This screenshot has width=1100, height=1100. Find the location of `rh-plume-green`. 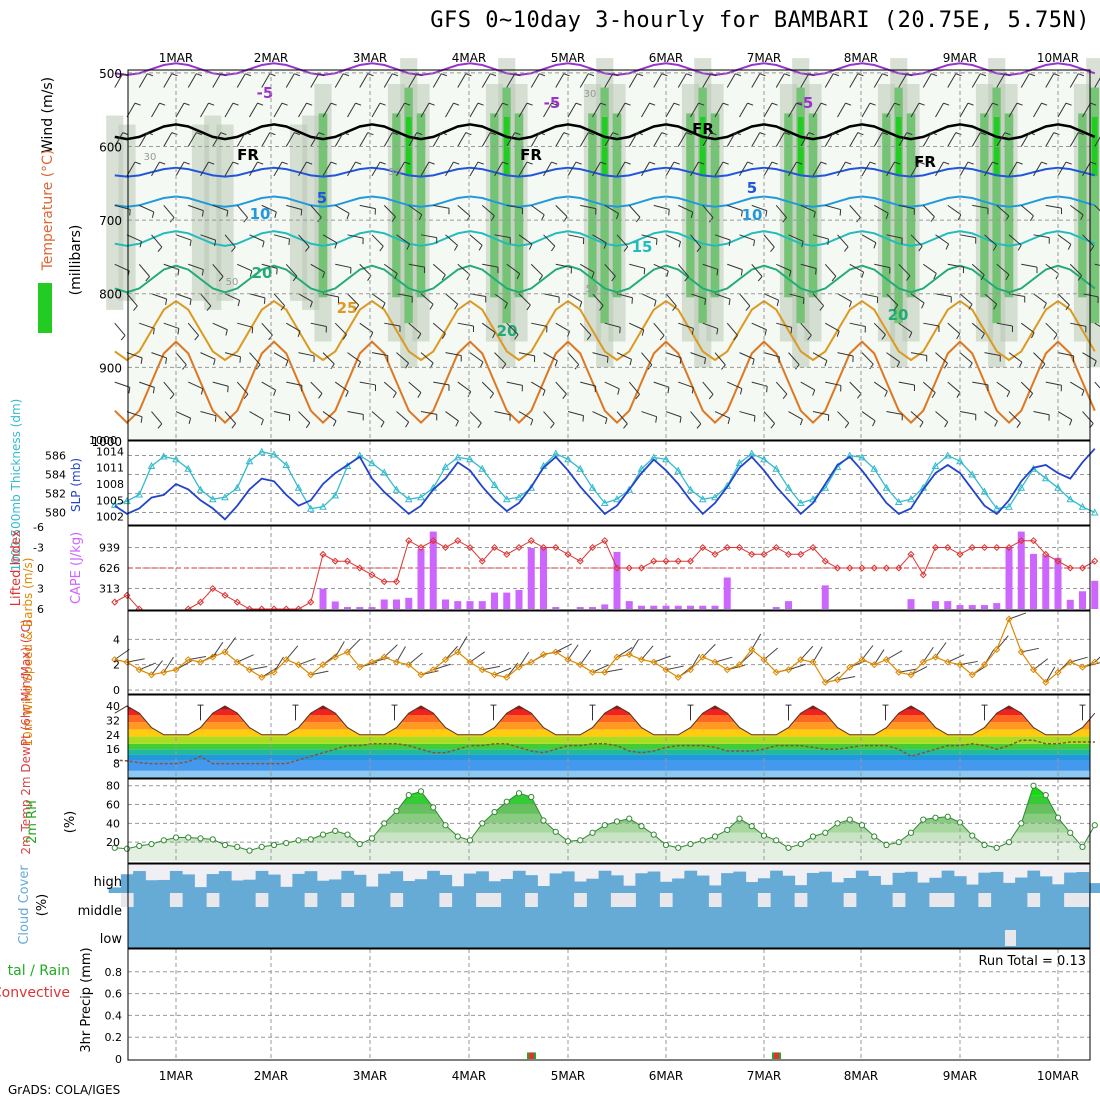

rh-plume-green is located at coordinates (519, 205).